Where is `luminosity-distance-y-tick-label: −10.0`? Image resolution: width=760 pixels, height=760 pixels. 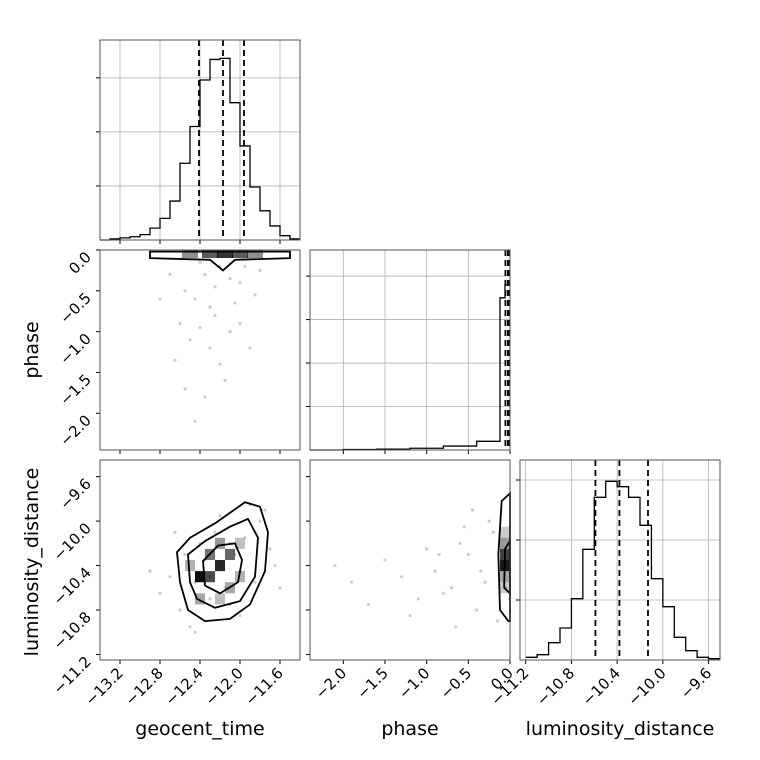
luminosity-distance-y-tick-label: −10.0 is located at coordinates (72, 541).